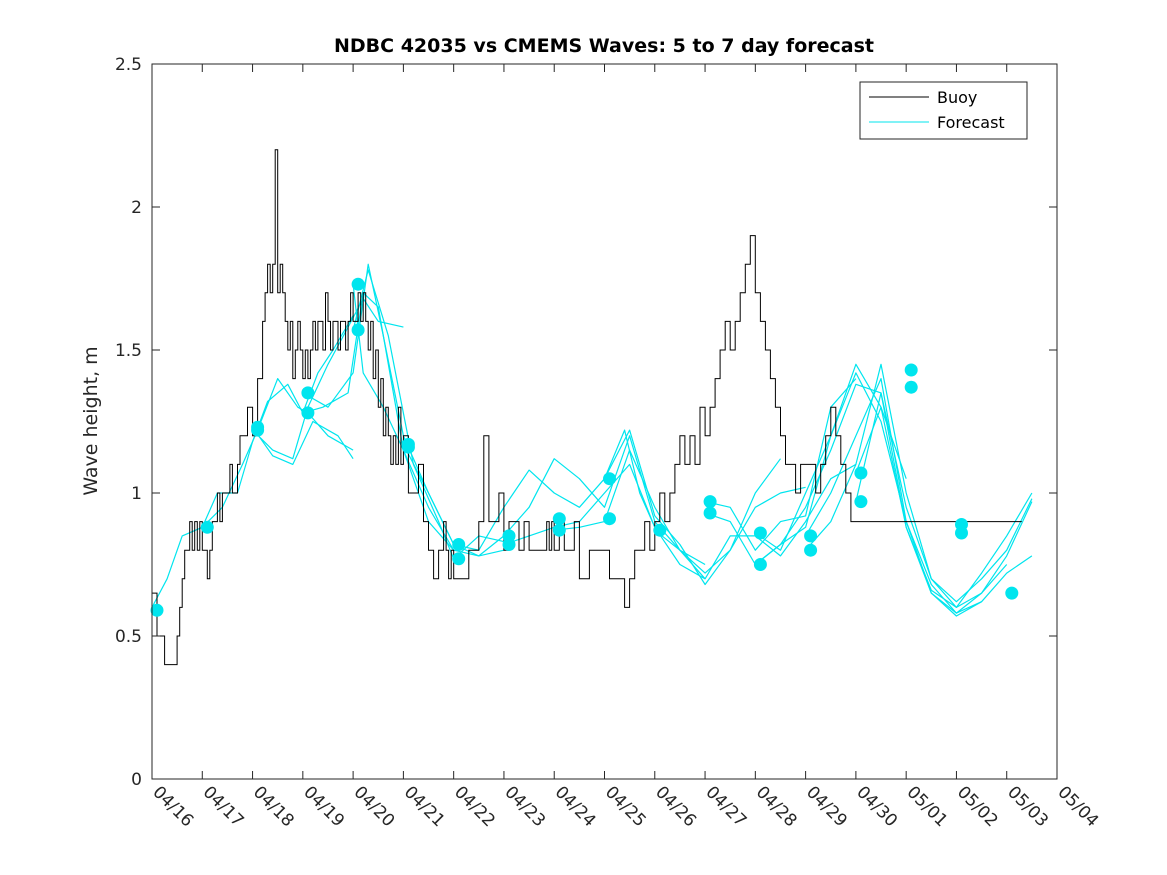  Describe the element at coordinates (128, 637) in the screenshot. I see `y-tick-label: 0.5` at that location.